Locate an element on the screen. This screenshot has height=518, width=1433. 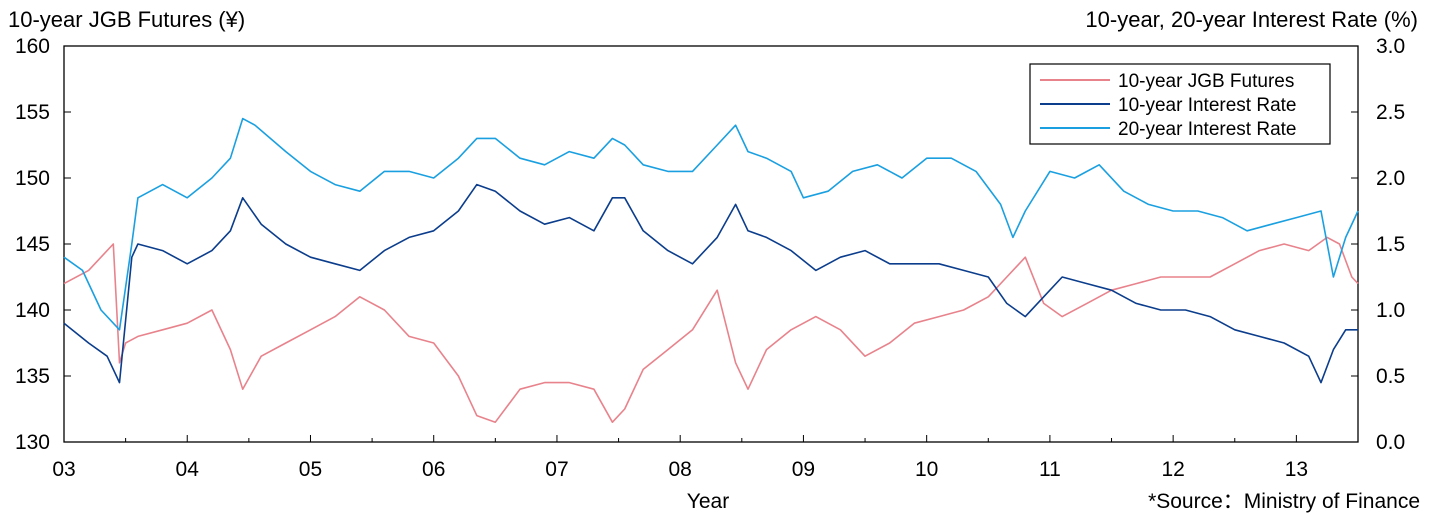
x-axis-label: Year is located at coordinates (708, 501).